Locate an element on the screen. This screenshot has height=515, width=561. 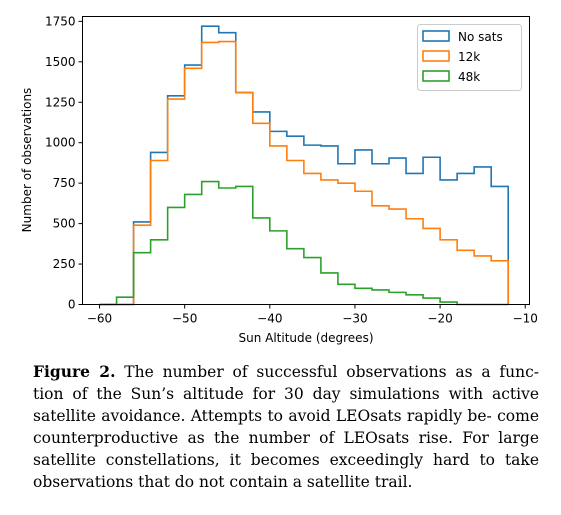
y-tick-label: 500 is located at coordinates (64, 224).